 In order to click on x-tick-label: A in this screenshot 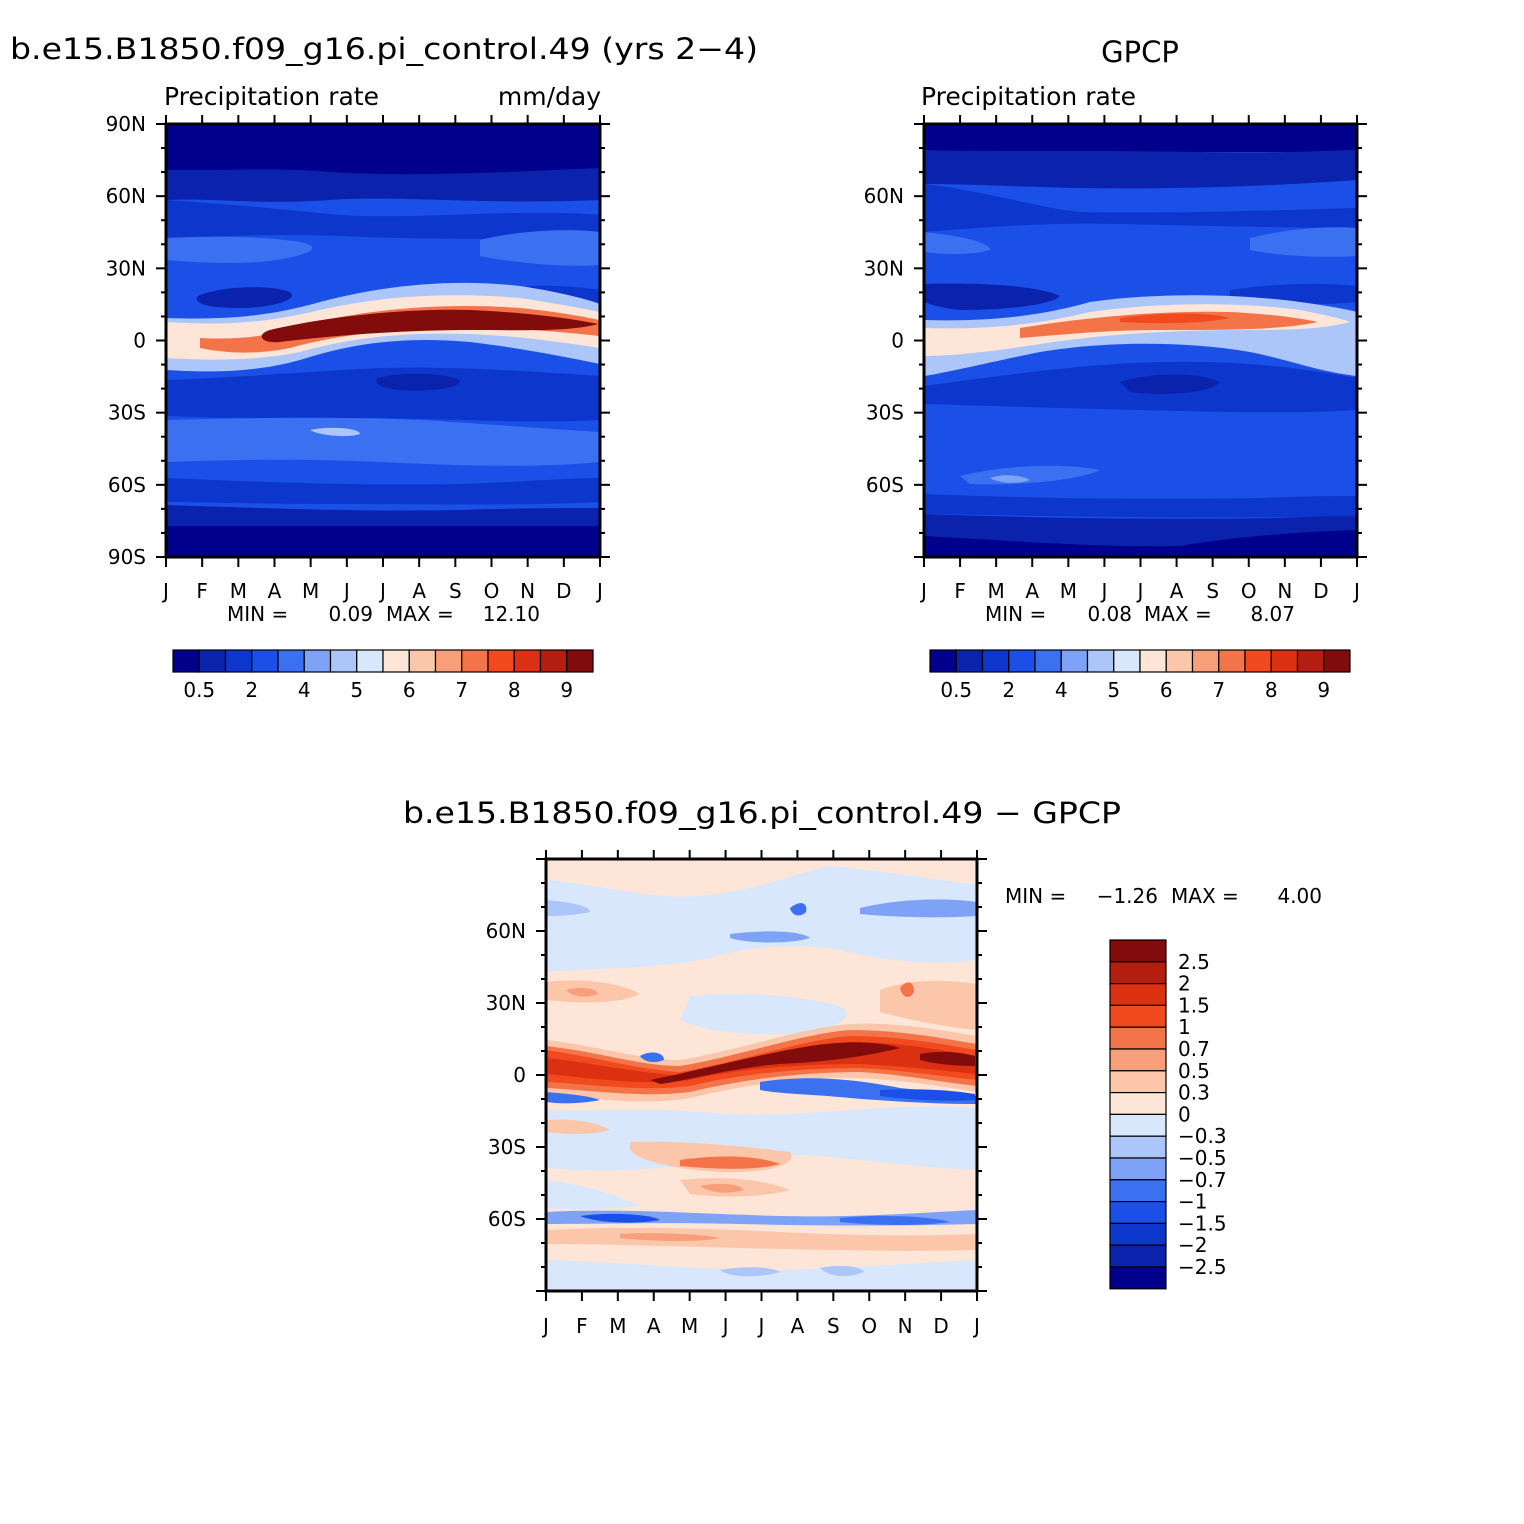, I will do `click(275, 591)`.